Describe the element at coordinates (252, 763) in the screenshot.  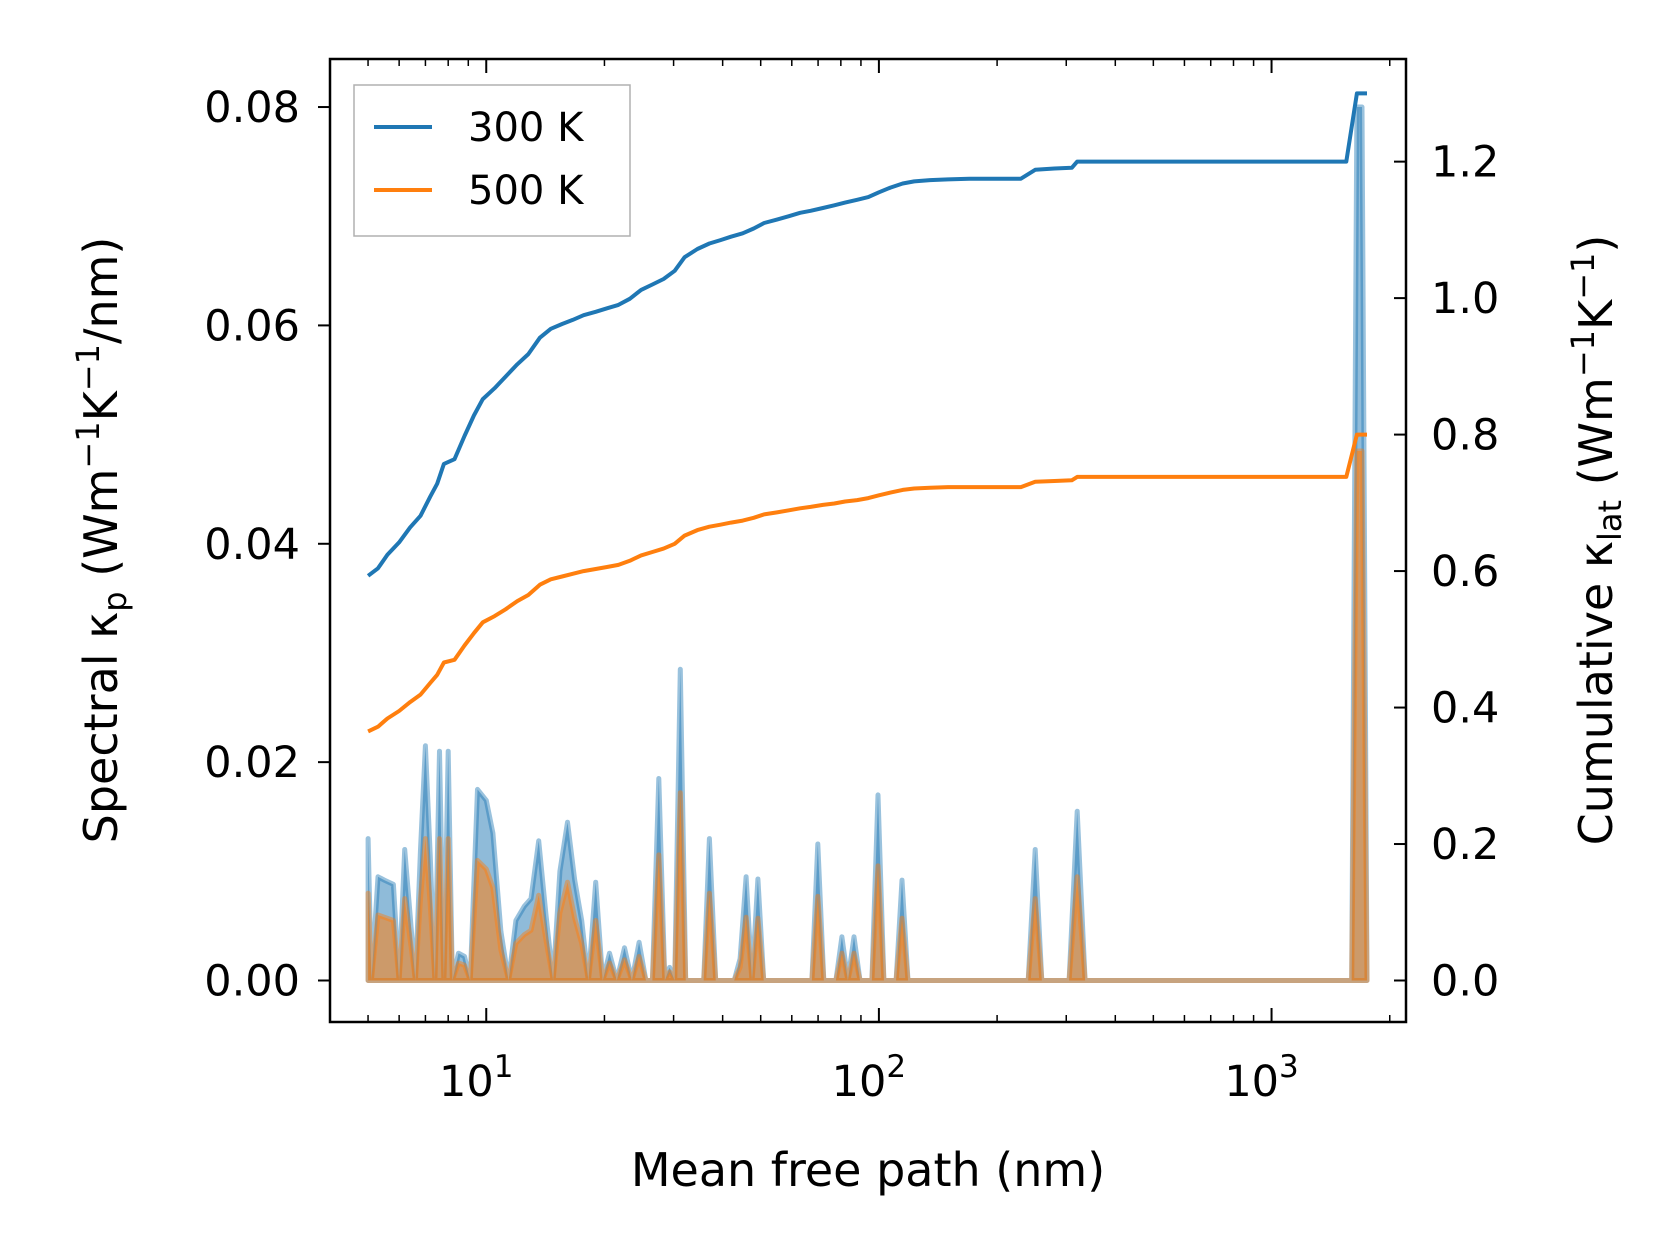
I see `y-tick-label: 0.02` at that location.